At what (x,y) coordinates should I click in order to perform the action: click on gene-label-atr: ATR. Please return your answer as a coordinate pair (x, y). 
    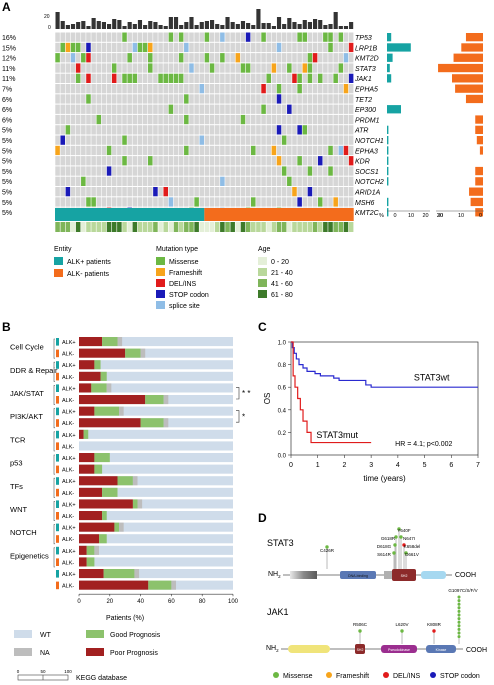
    Looking at the image, I should click on (361, 131).